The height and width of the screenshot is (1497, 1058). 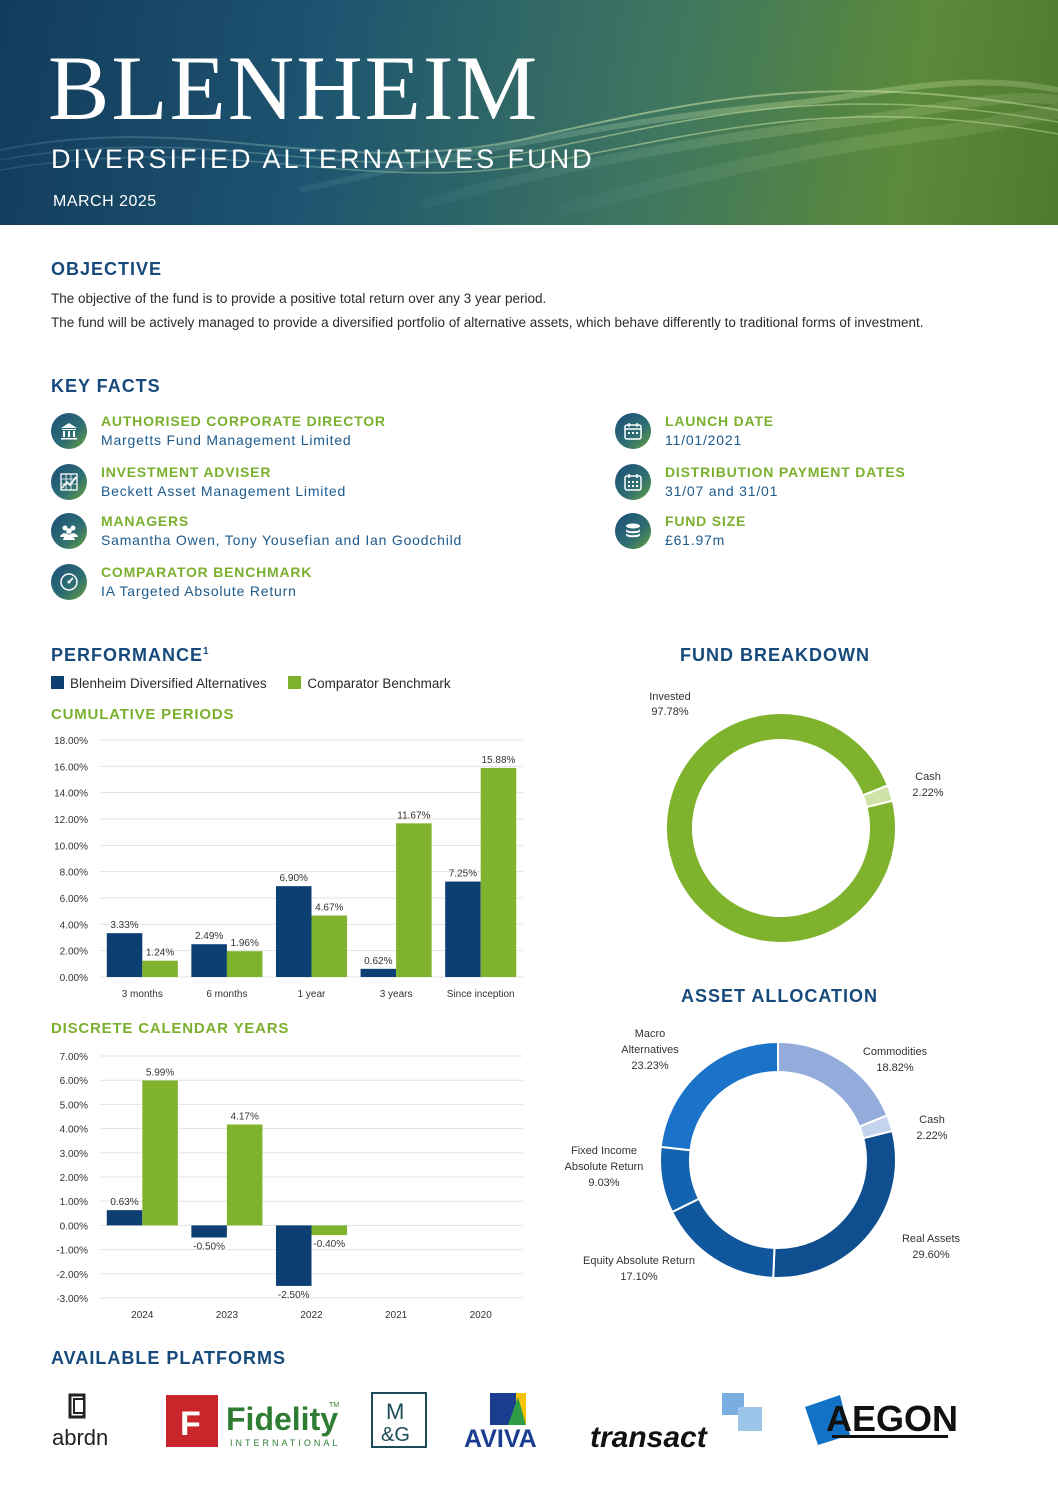 I want to click on label-absolute-return: Absolute Return, so click(x=604, y=1167).